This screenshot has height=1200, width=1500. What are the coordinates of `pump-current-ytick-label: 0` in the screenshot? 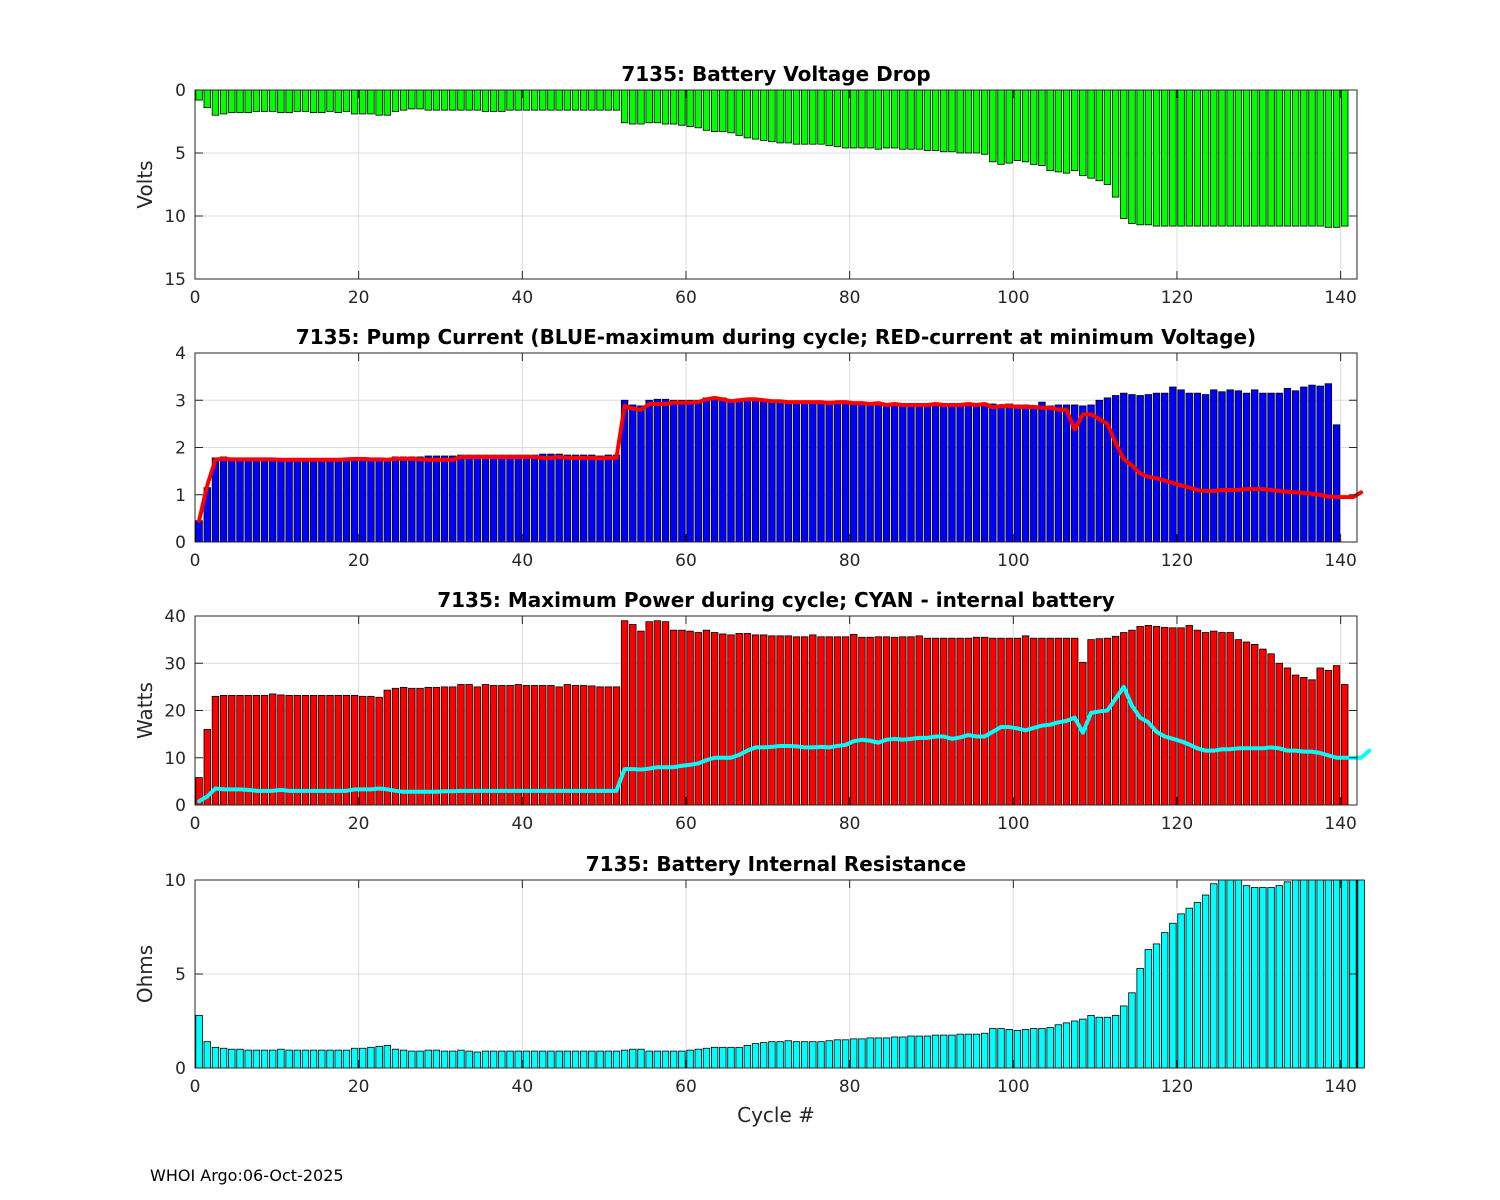 It's located at (180, 543).